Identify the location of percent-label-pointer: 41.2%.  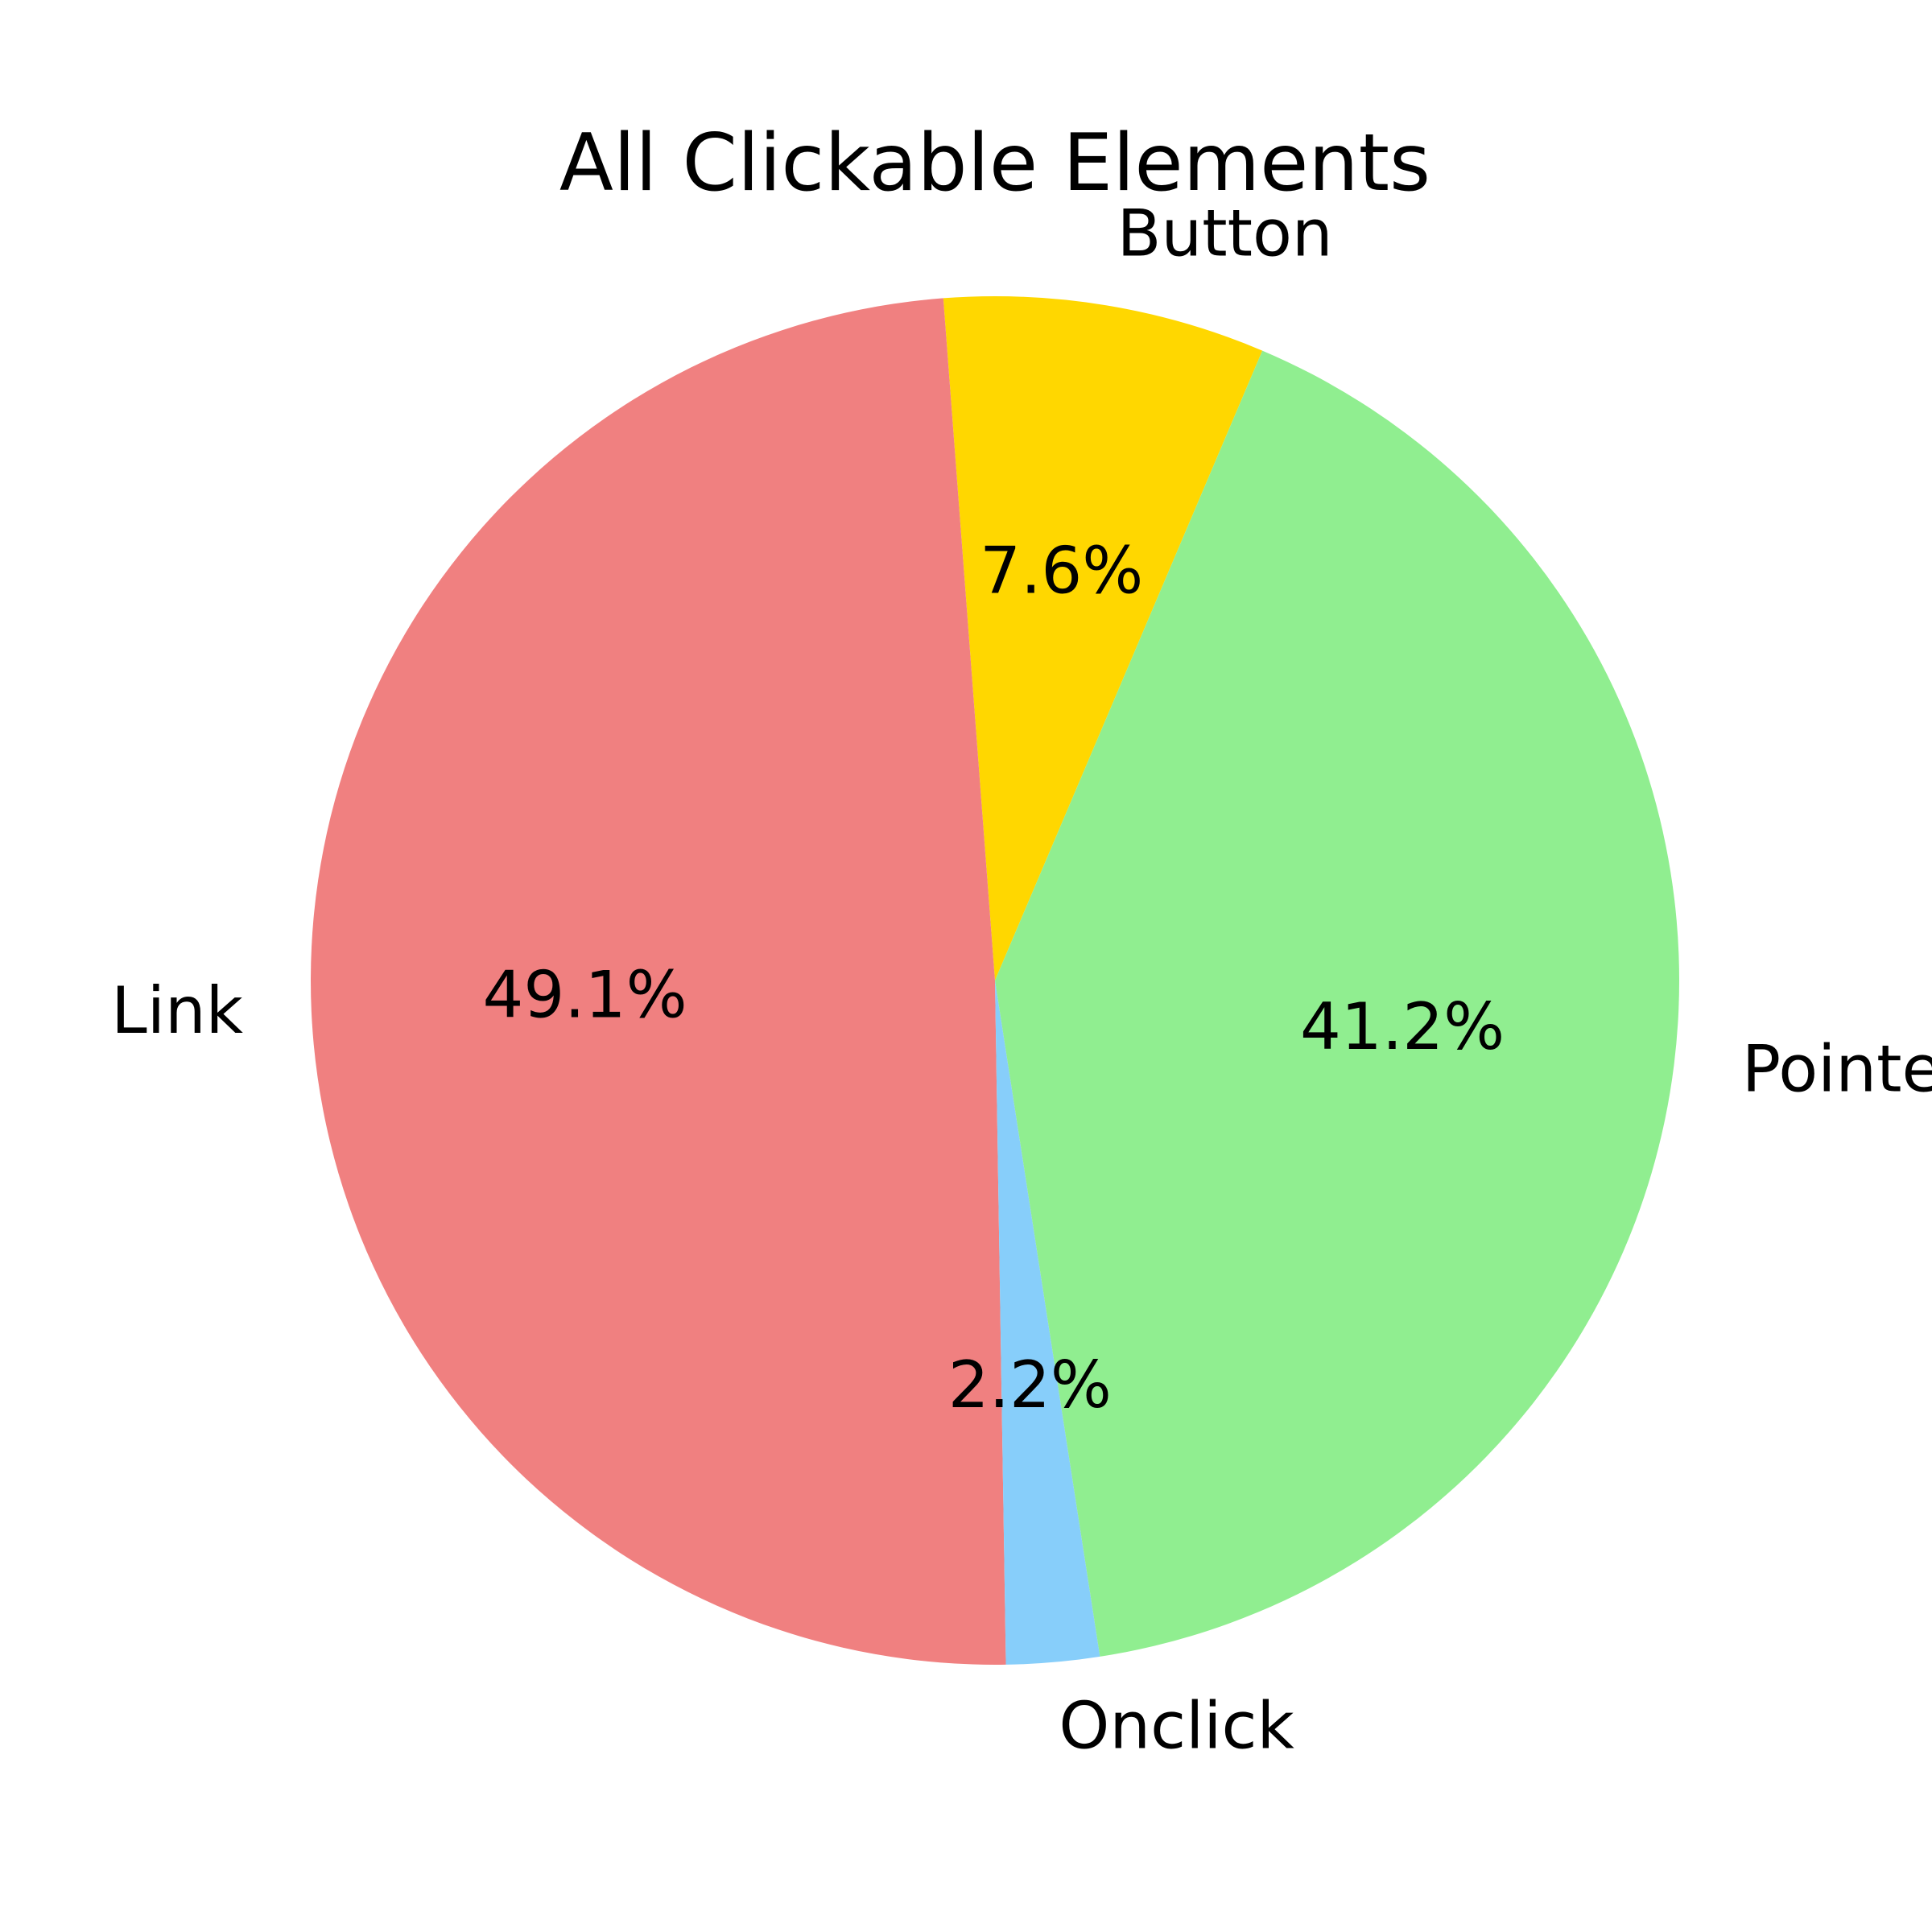
(1402, 1026).